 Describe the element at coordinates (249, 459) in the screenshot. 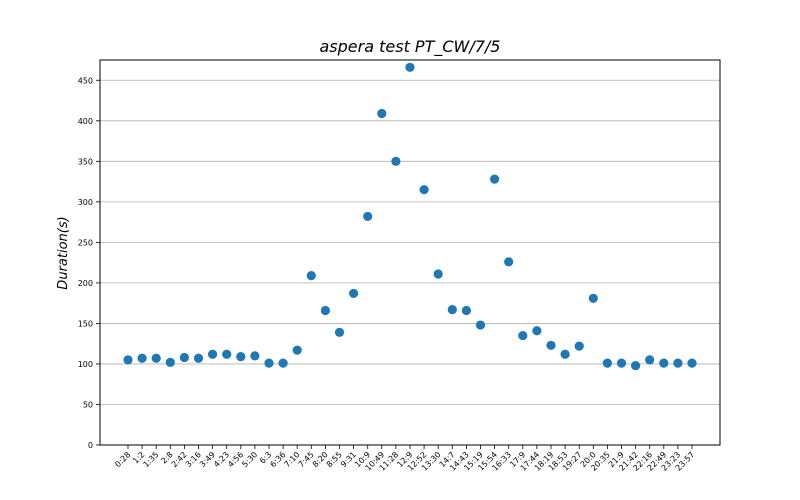

I see `x-tick-label: 5:30` at that location.